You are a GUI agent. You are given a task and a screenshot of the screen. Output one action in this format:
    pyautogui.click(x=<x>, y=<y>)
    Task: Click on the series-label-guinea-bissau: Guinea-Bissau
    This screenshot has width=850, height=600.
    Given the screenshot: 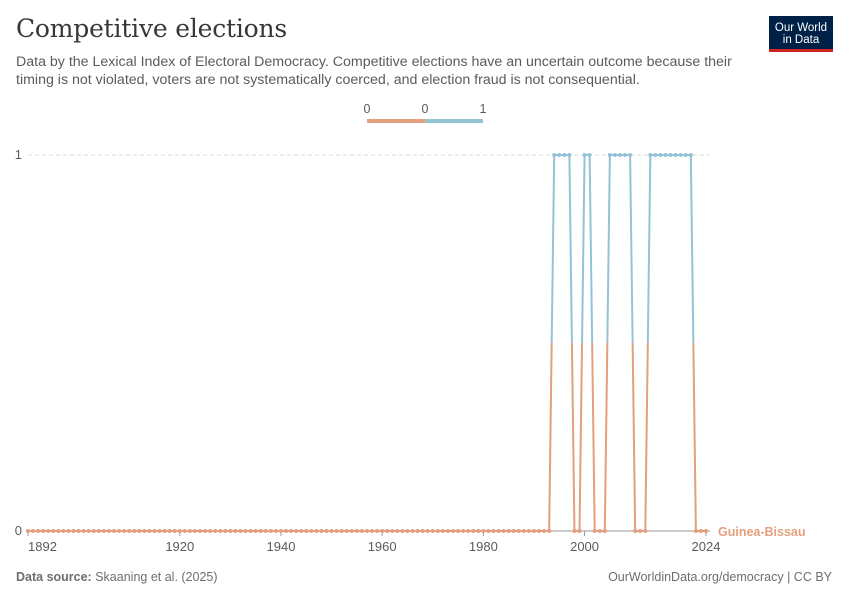 What is the action you would take?
    pyautogui.click(x=762, y=532)
    